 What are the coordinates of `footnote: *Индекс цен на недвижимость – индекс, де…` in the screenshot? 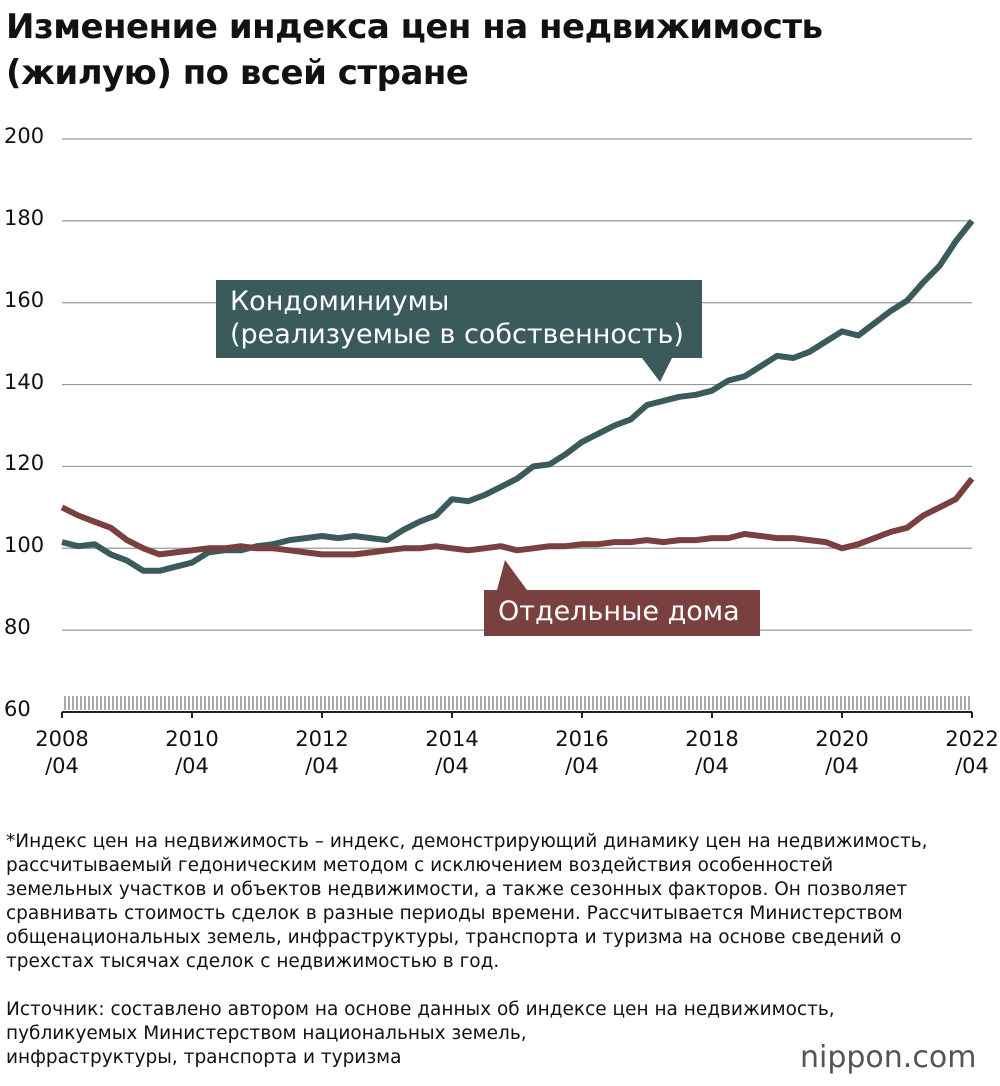 It's located at (467, 901).